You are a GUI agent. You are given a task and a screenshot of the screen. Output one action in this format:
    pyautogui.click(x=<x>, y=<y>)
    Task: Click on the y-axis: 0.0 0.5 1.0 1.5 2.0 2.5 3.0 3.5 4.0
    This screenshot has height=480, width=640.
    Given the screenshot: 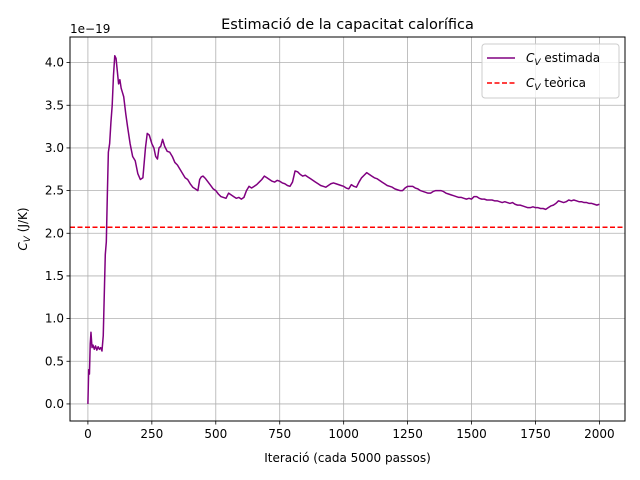 What is the action you would take?
    pyautogui.click(x=57, y=233)
    